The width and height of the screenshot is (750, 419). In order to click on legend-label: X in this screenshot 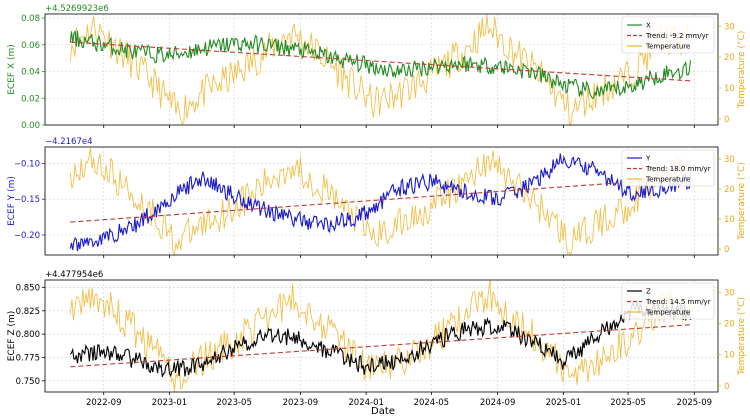, I will do `click(648, 26)`.